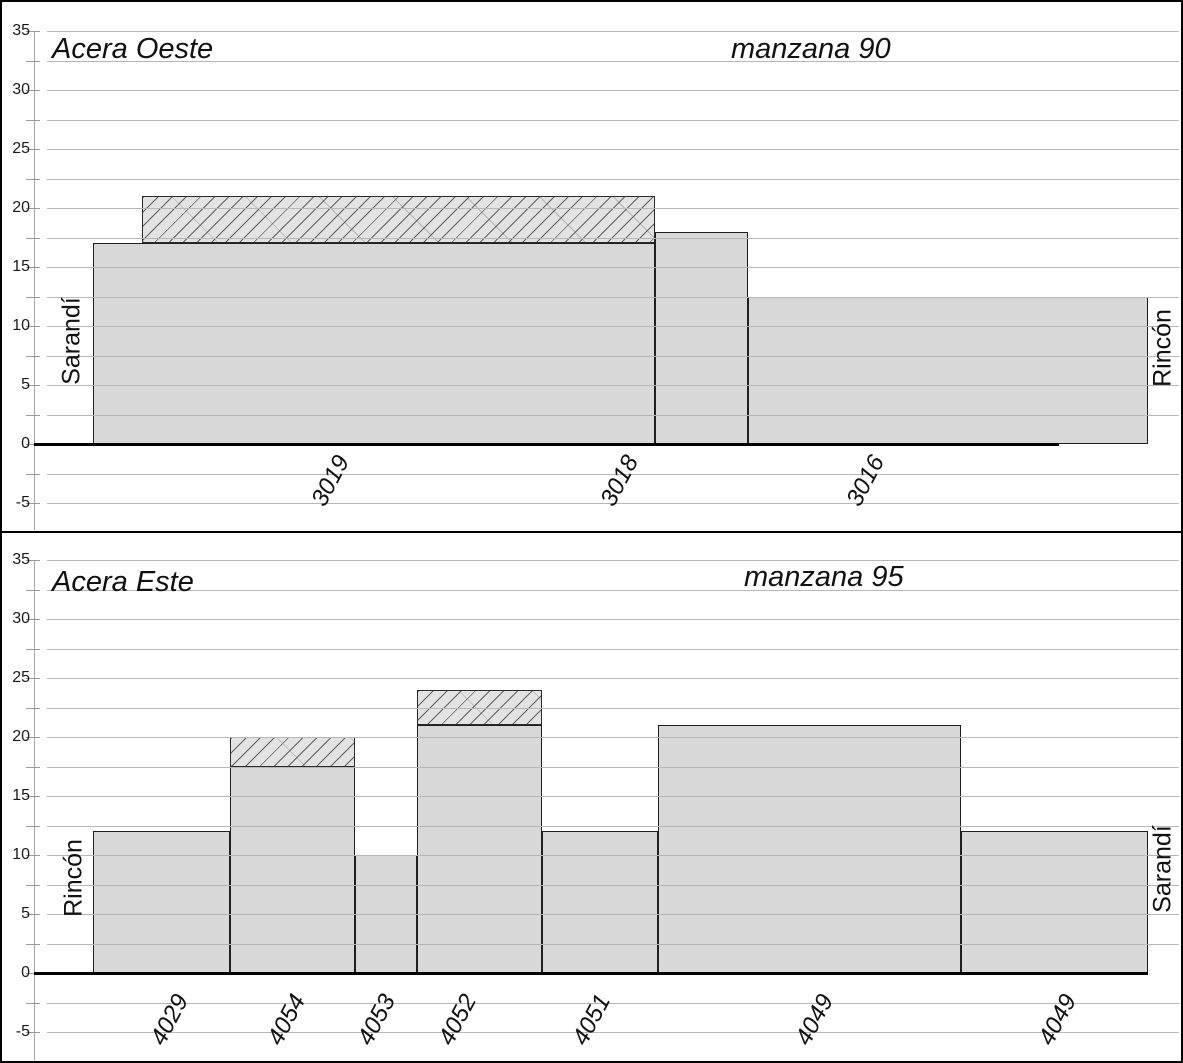 The image size is (1183, 1063). Describe the element at coordinates (866, 480) in the screenshot. I see `x-axis-bar-label: 3016` at that location.